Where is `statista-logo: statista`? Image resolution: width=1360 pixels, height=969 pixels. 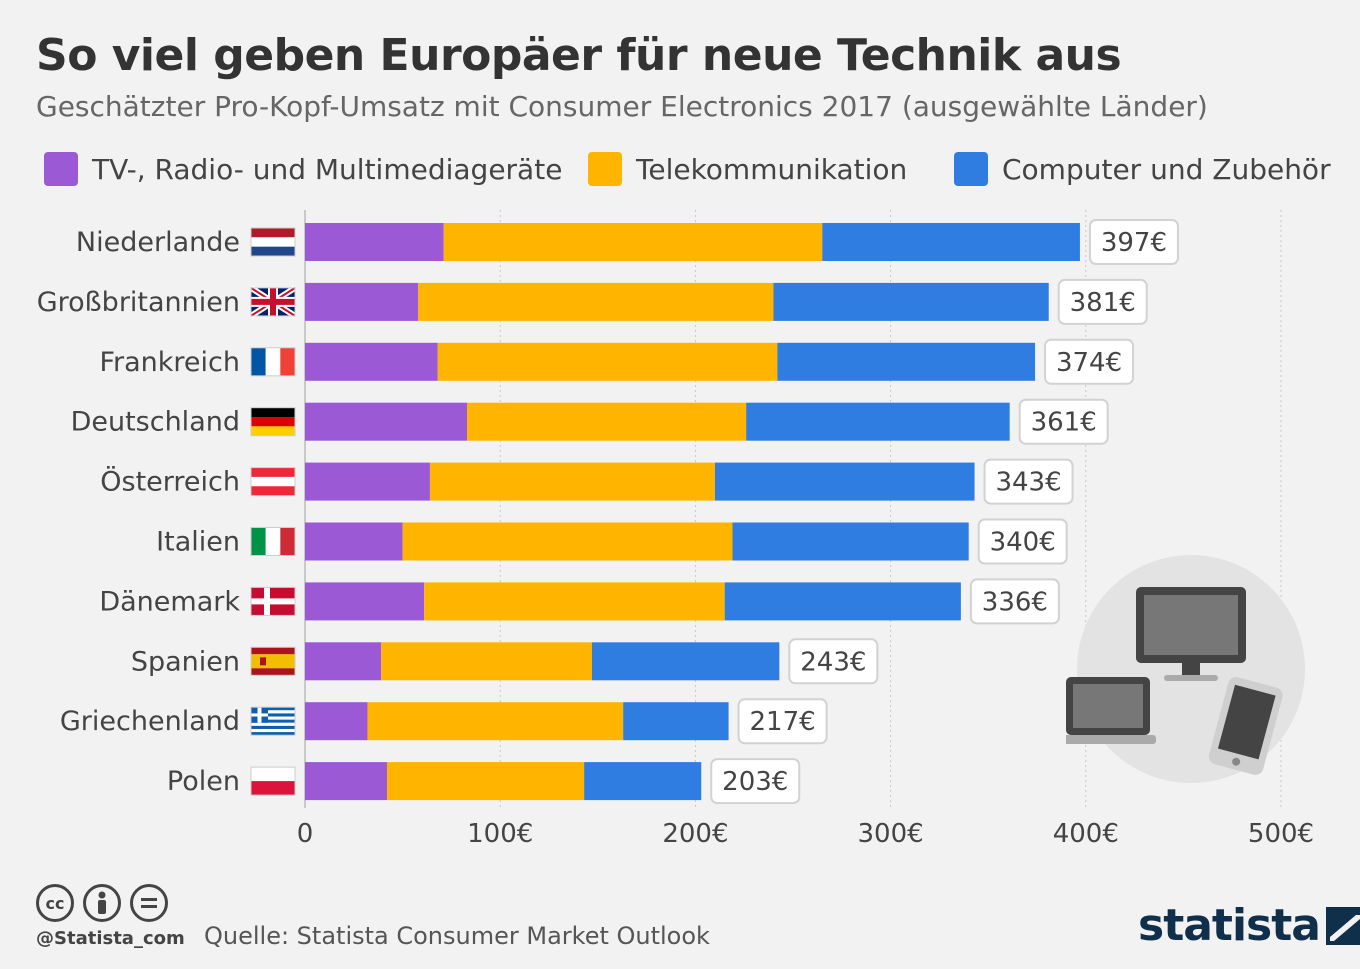
statista-logo: statista is located at coordinates (1249, 925).